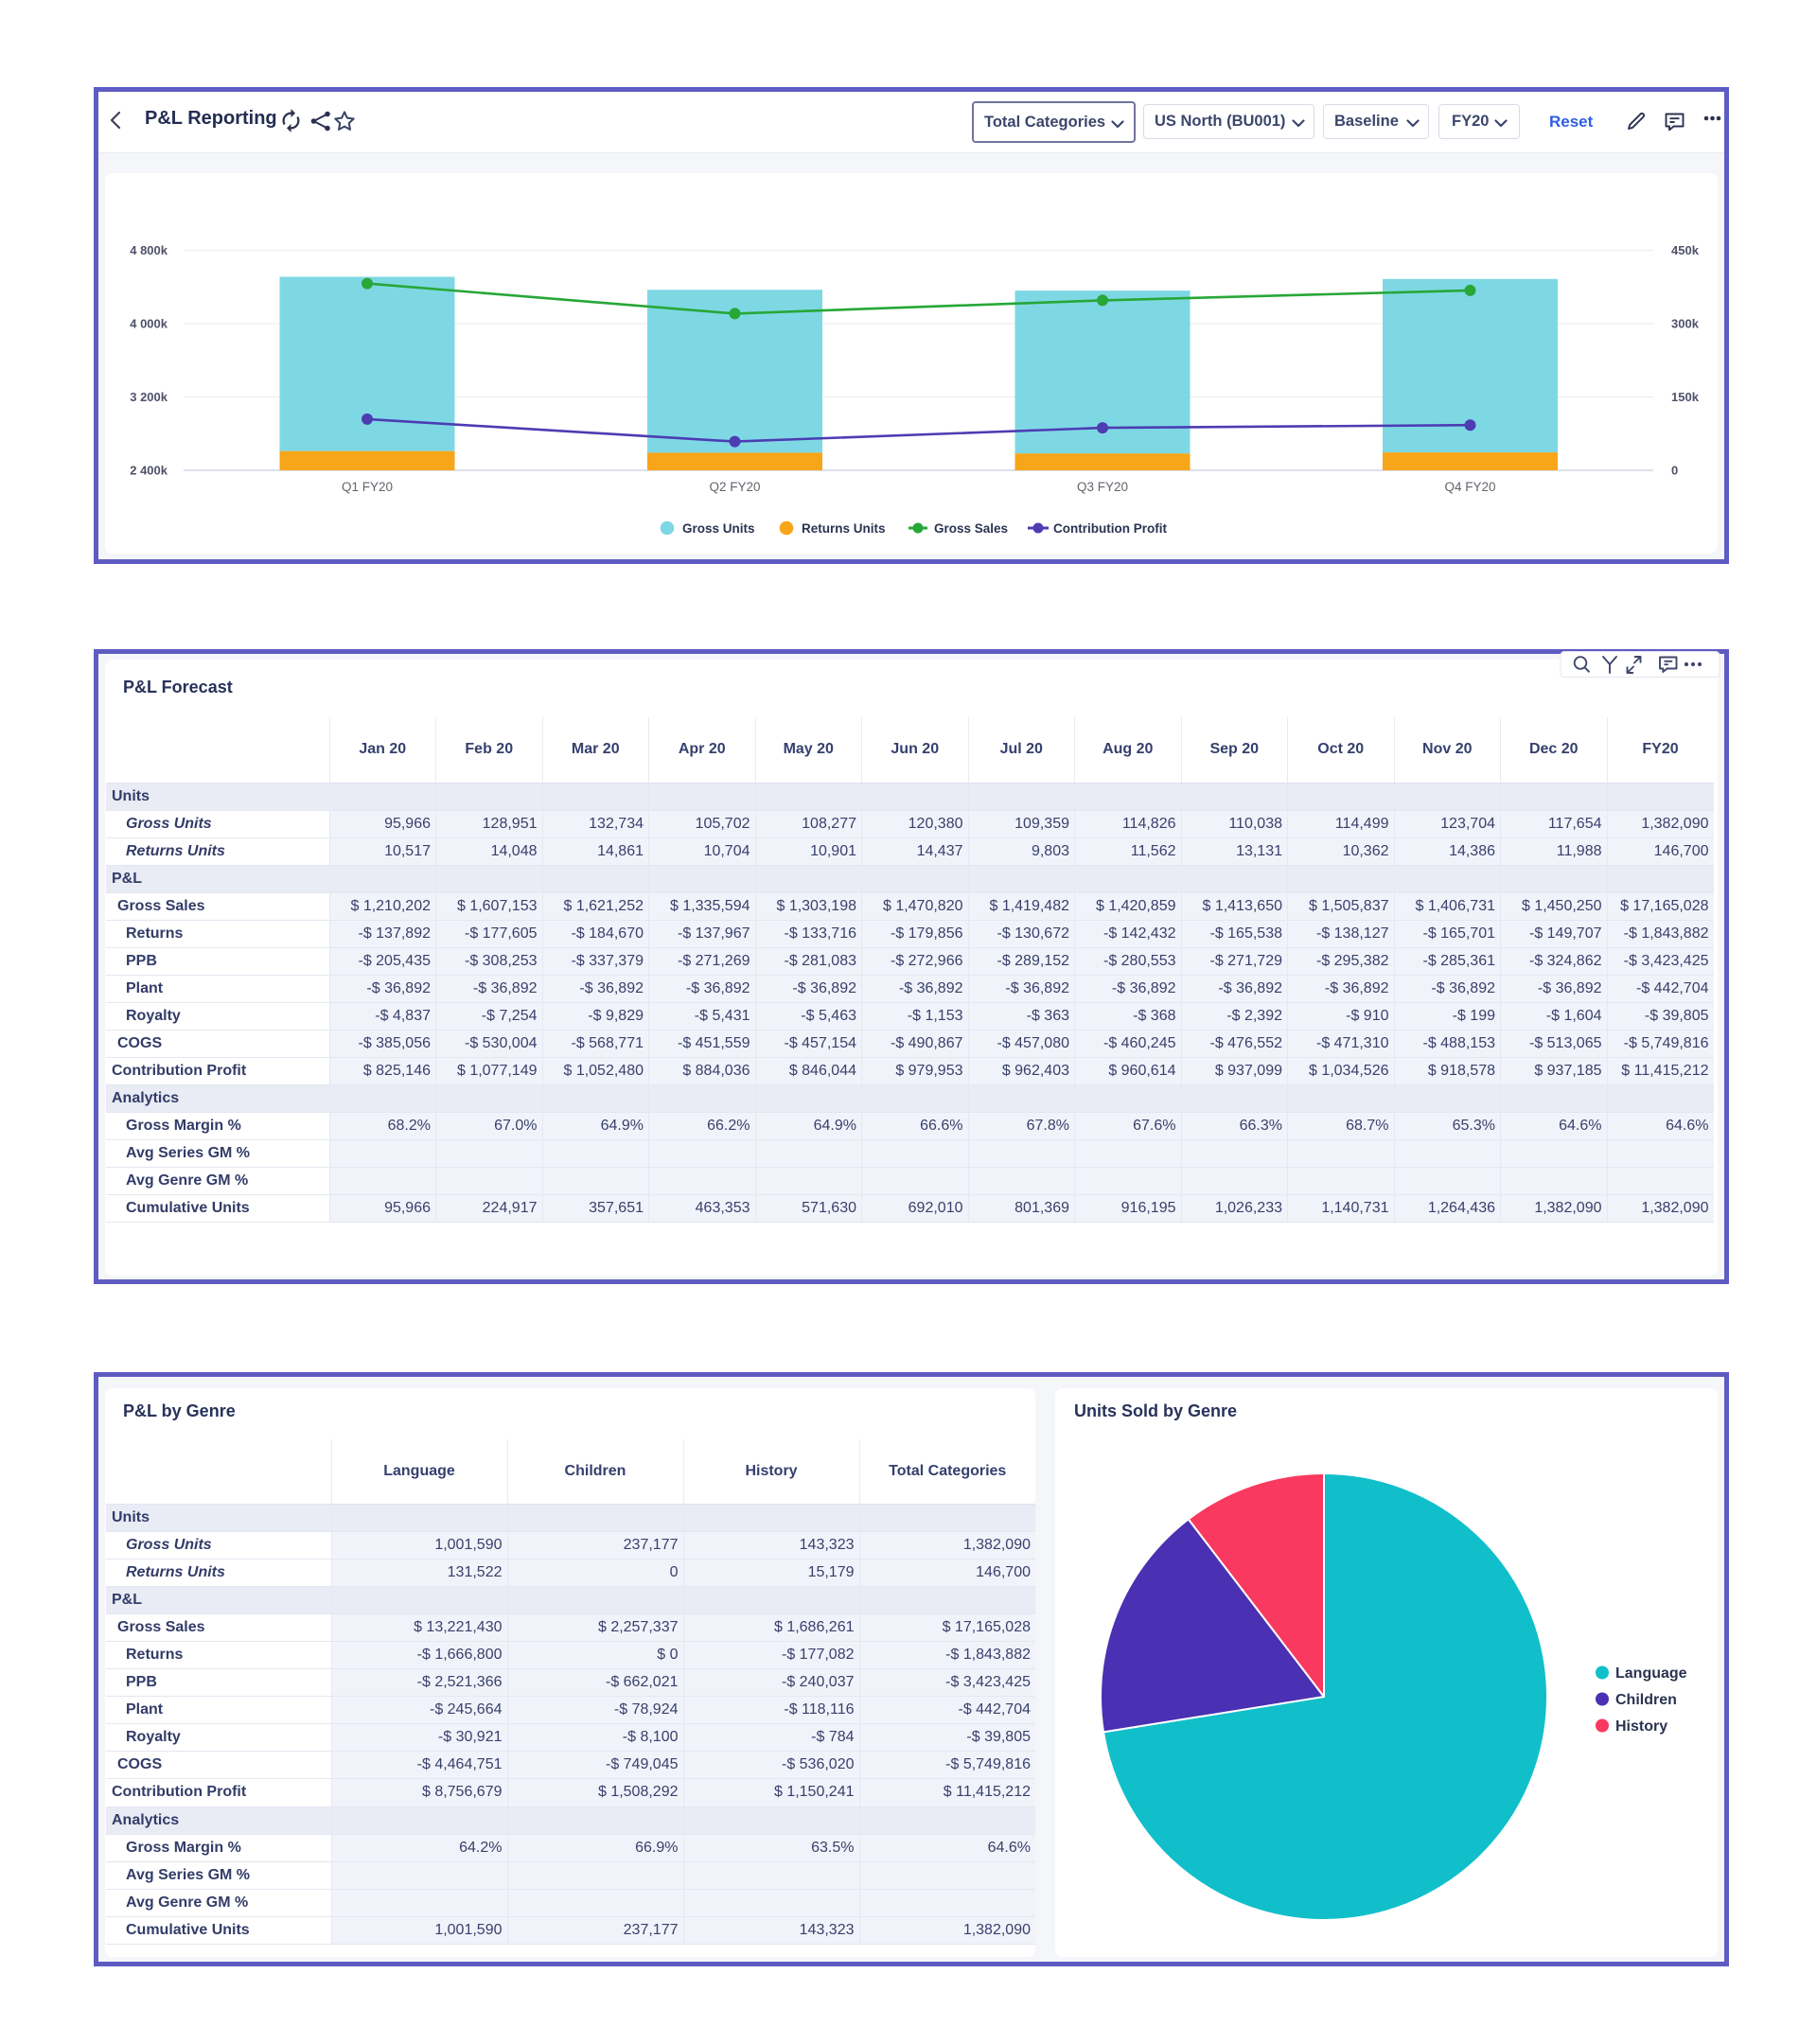  What do you see at coordinates (1102, 487) in the screenshot?
I see `svg-text: Q3 FY20` at bounding box center [1102, 487].